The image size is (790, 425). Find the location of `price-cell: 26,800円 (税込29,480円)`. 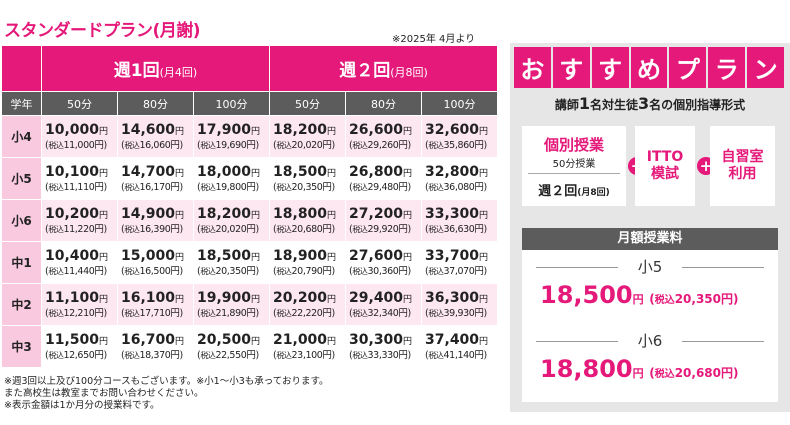

price-cell: 26,800円 (税込29,480円) is located at coordinates (384, 178).